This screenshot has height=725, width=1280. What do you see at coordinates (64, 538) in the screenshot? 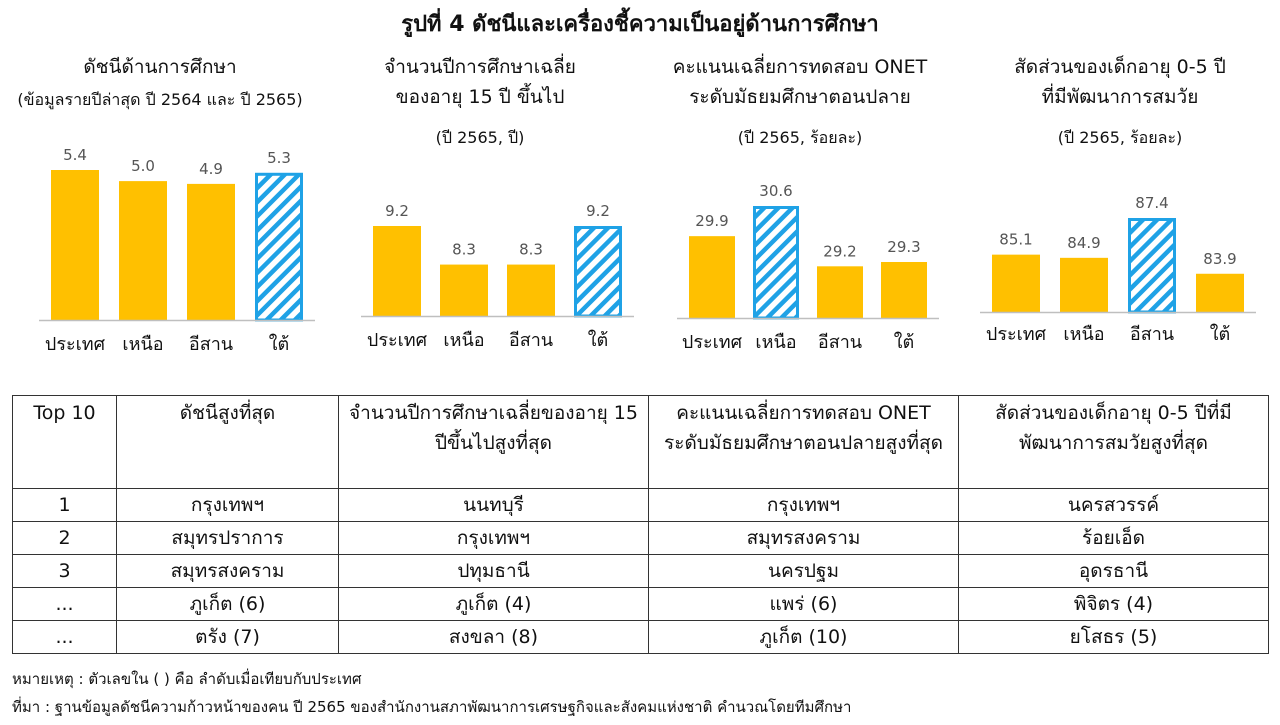
I see `table-cell: 2` at bounding box center [64, 538].